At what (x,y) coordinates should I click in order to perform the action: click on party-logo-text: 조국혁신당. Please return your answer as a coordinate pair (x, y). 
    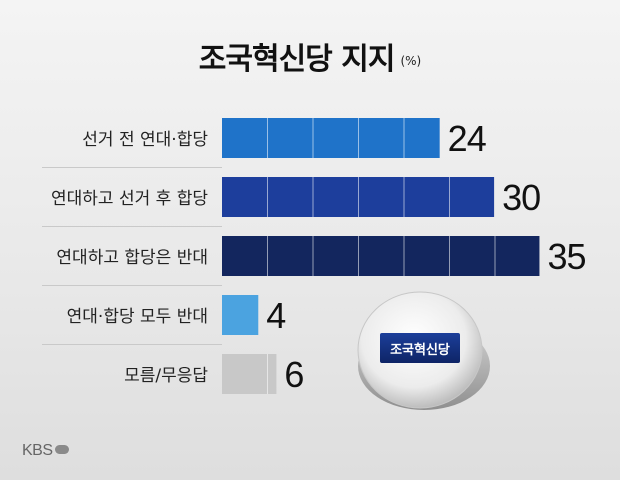
    Looking at the image, I should click on (420, 350).